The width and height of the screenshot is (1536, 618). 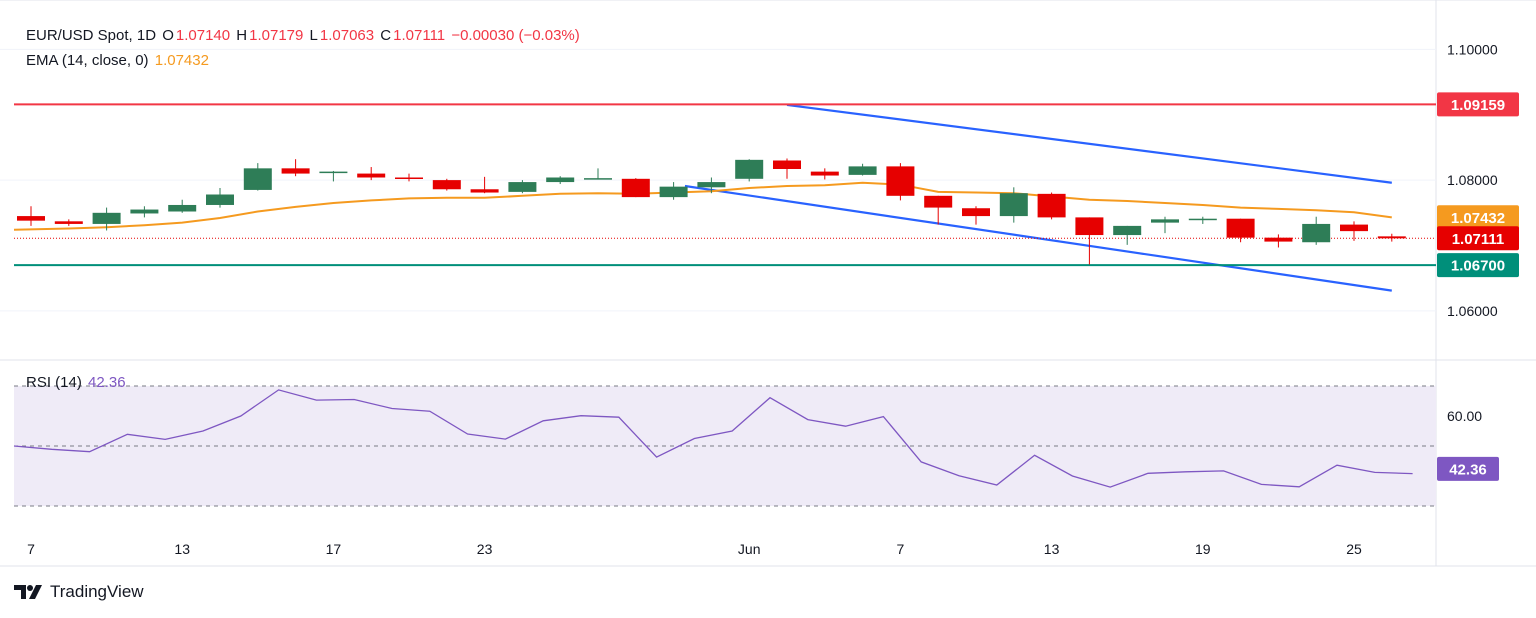 I want to click on close-label: C, so click(x=386, y=35).